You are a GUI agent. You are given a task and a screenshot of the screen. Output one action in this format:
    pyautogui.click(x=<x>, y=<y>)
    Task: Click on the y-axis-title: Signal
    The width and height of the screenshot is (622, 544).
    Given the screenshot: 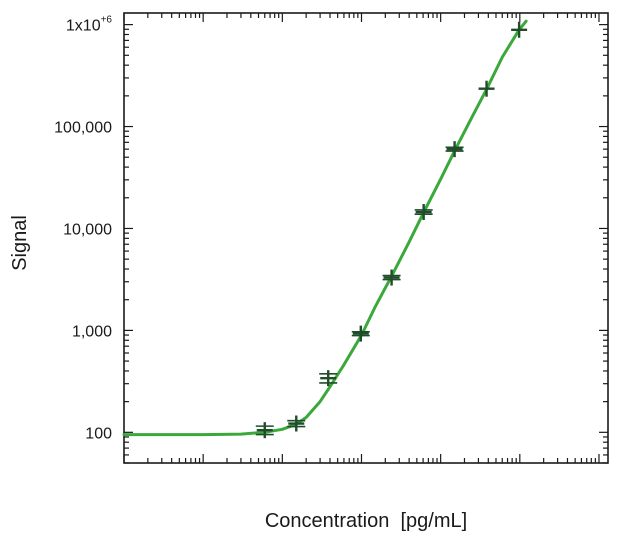 What is the action you would take?
    pyautogui.click(x=20, y=243)
    